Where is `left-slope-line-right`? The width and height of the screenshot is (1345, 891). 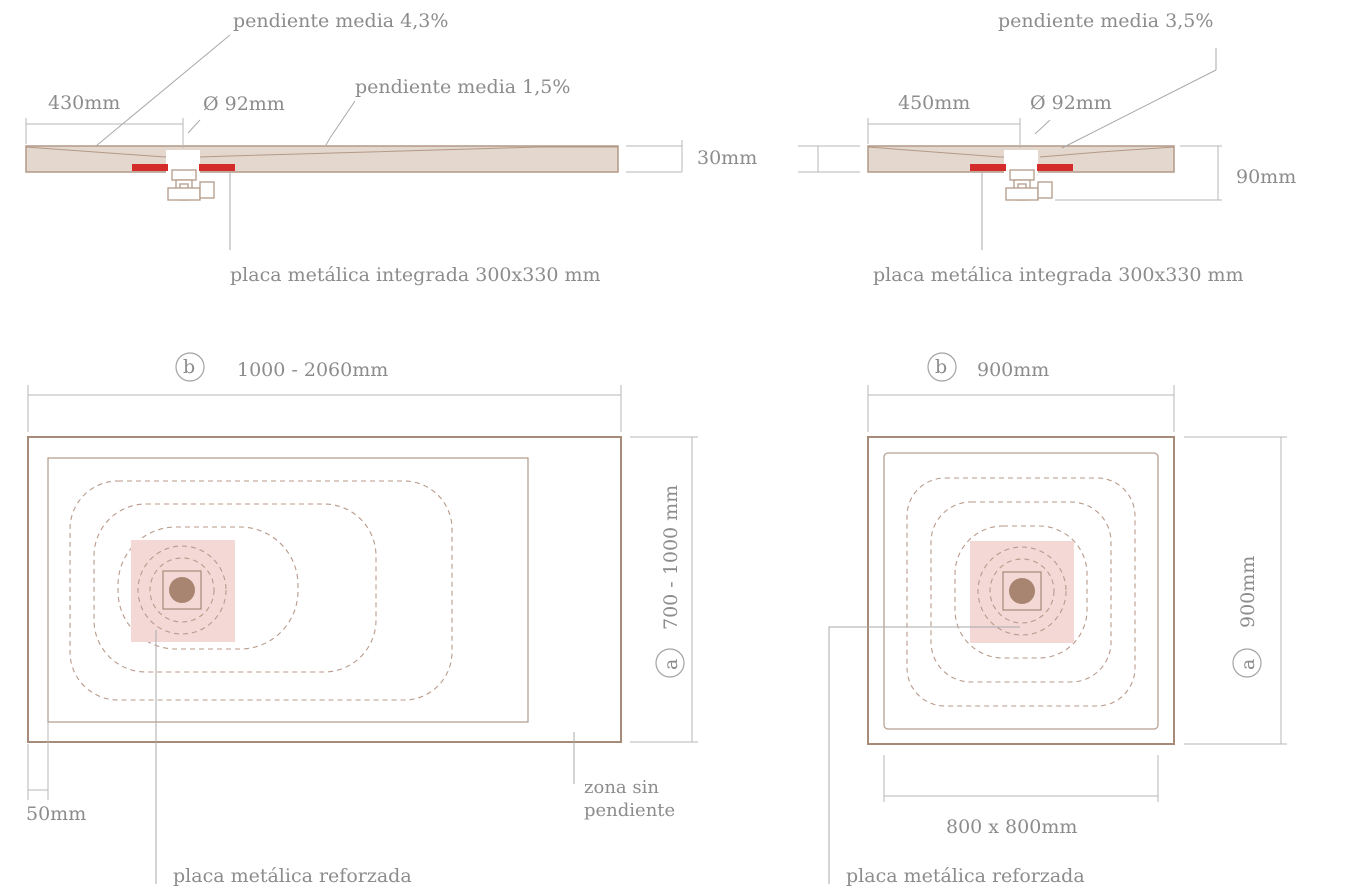 left-slope-line-right is located at coordinates (408, 152).